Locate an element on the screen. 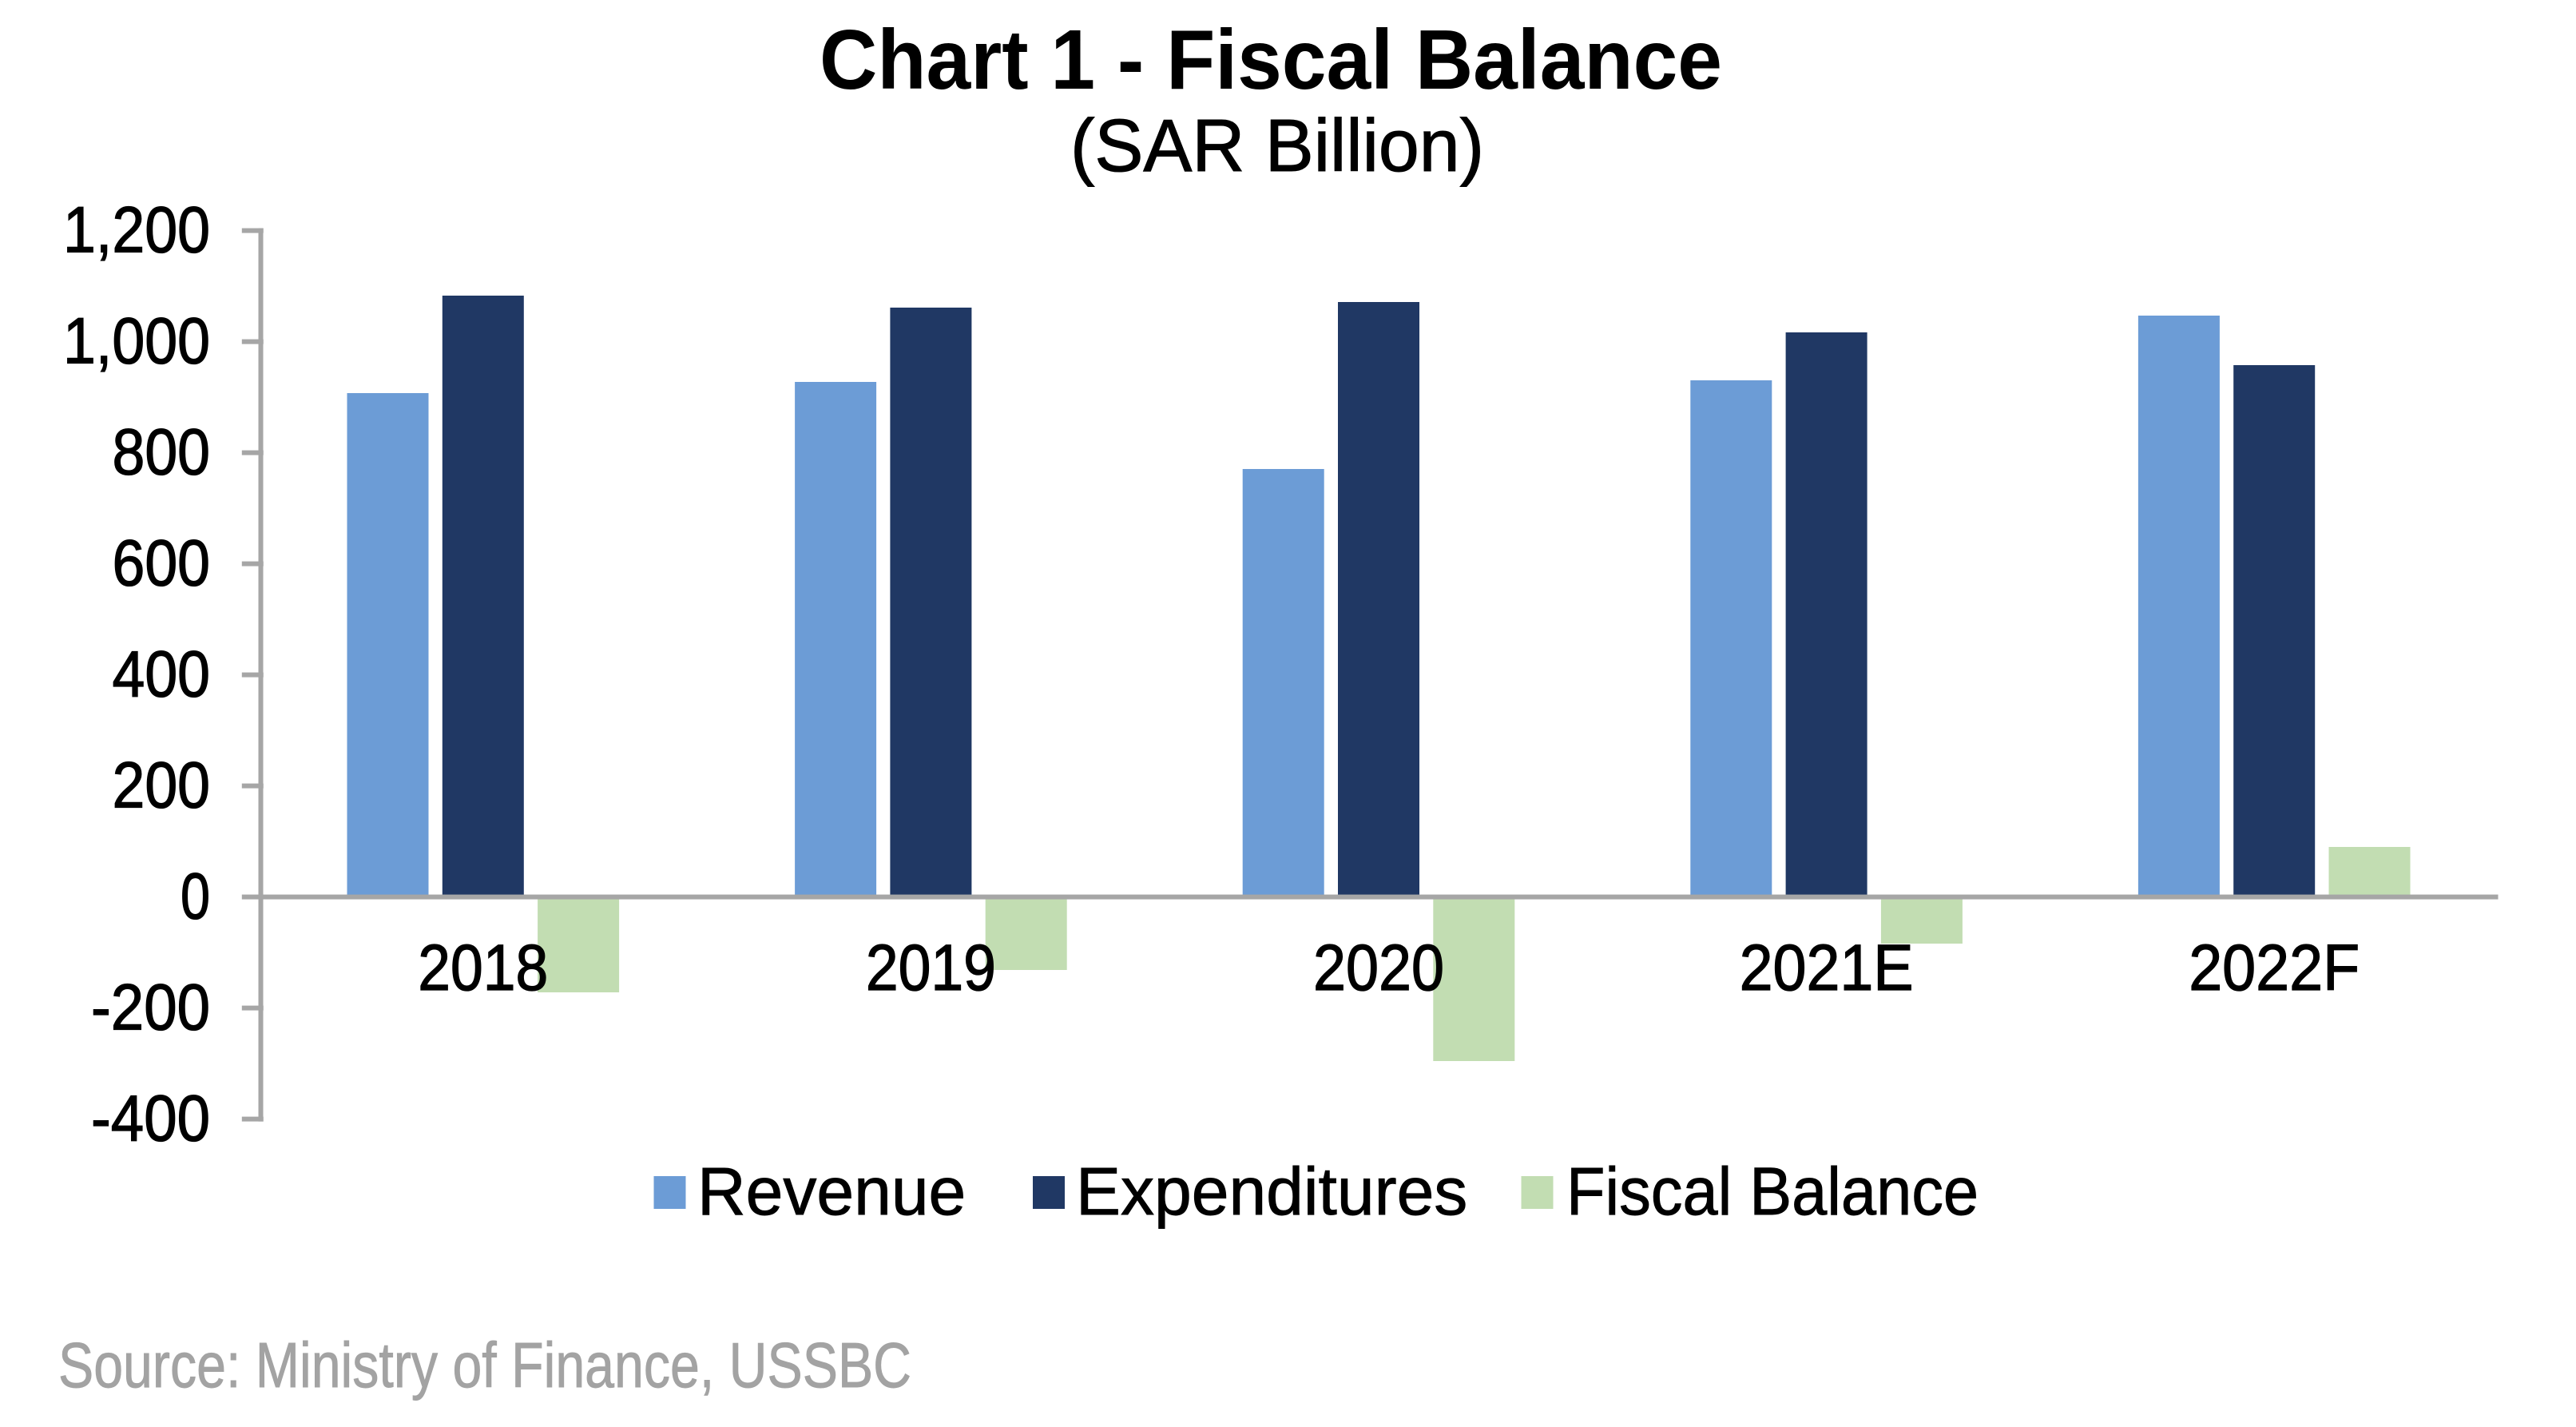 Image resolution: width=2576 pixels, height=1427 pixels. svg-text: 2021E is located at coordinates (1827, 968).